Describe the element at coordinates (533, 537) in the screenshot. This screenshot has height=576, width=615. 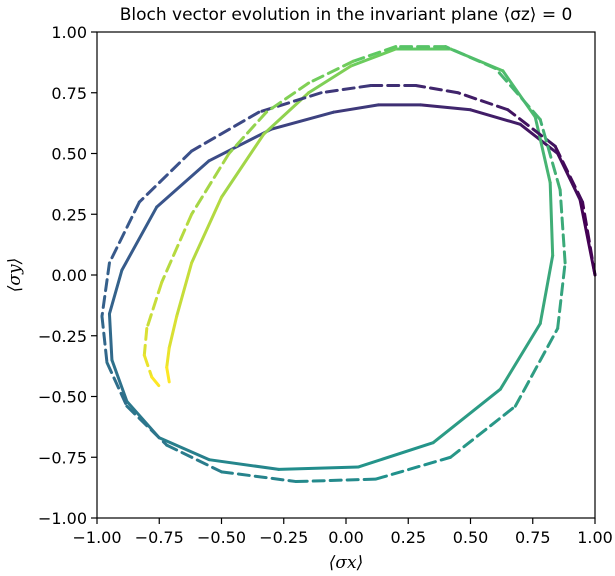
I see `x-tick-label: 0.75` at that location.